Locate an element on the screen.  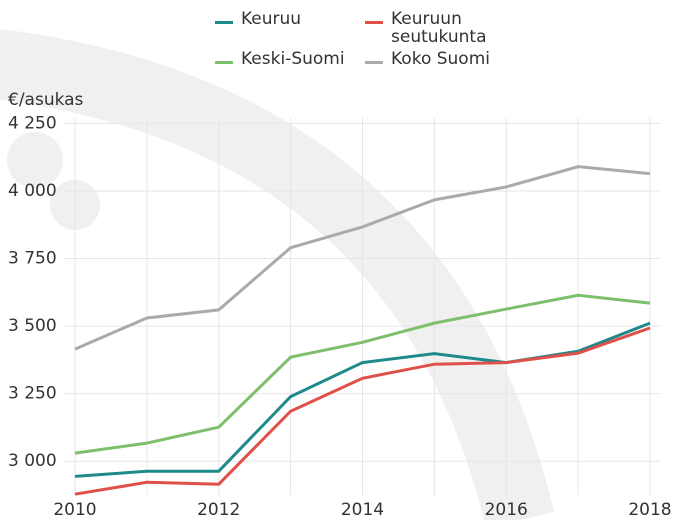
legend-label: Koko Suomi is located at coordinates (440, 59).